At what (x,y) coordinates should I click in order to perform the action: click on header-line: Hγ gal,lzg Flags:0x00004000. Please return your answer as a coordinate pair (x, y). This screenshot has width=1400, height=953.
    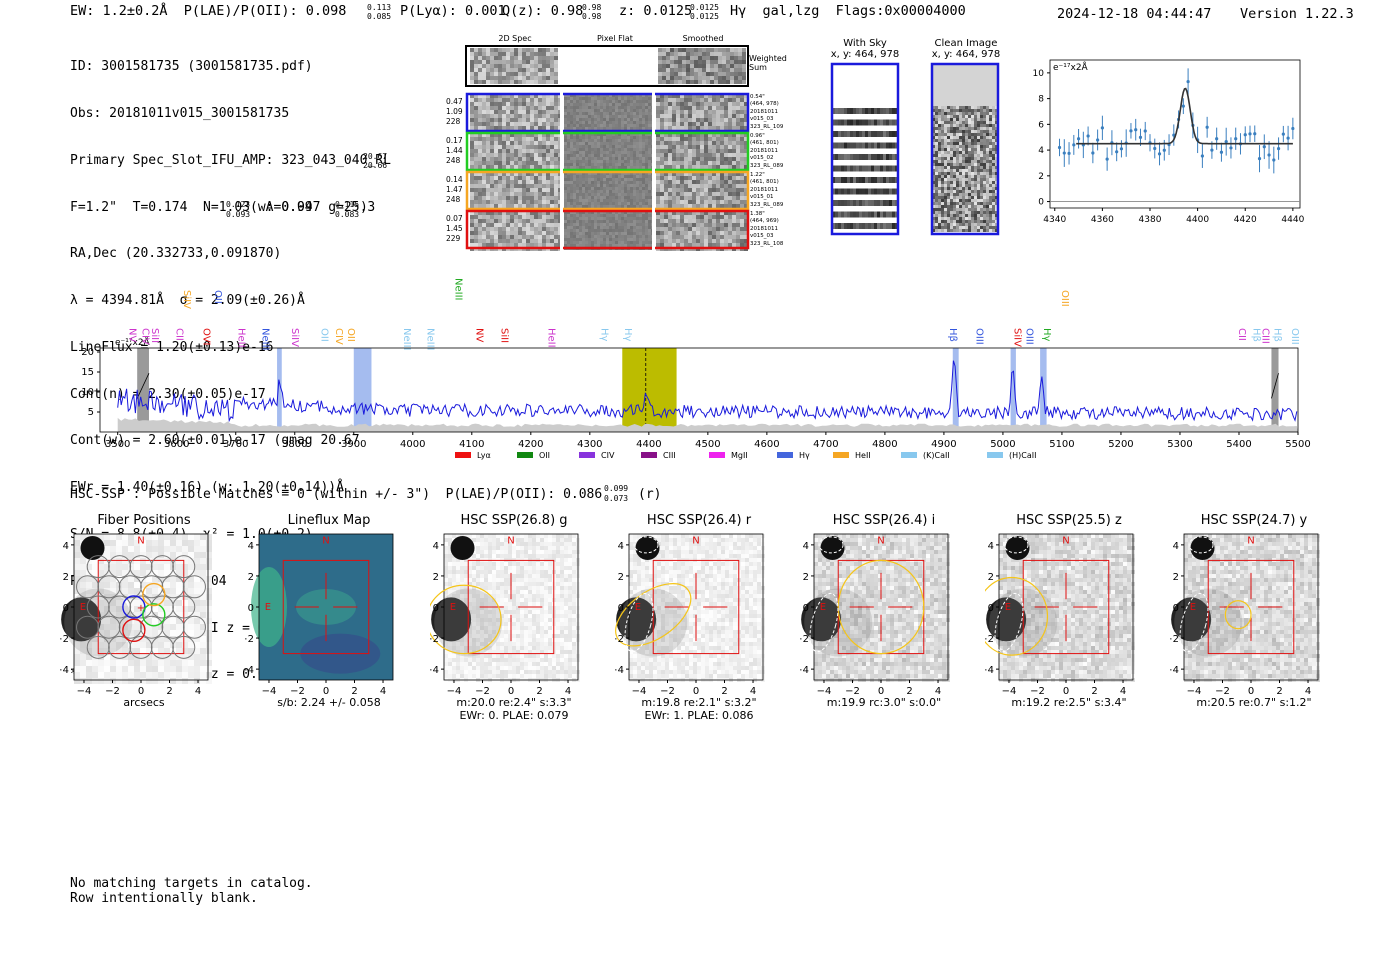
    Looking at the image, I should click on (848, 11).